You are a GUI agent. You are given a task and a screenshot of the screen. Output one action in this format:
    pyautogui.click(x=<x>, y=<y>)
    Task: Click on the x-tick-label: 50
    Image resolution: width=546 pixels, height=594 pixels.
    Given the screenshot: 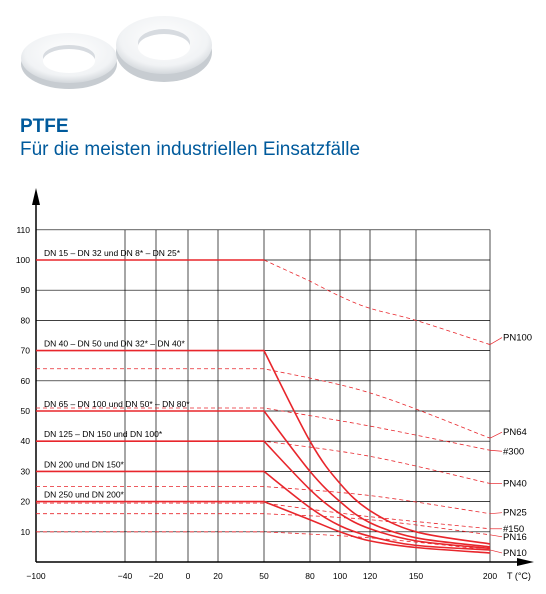 What is the action you would take?
    pyautogui.click(x=264, y=576)
    